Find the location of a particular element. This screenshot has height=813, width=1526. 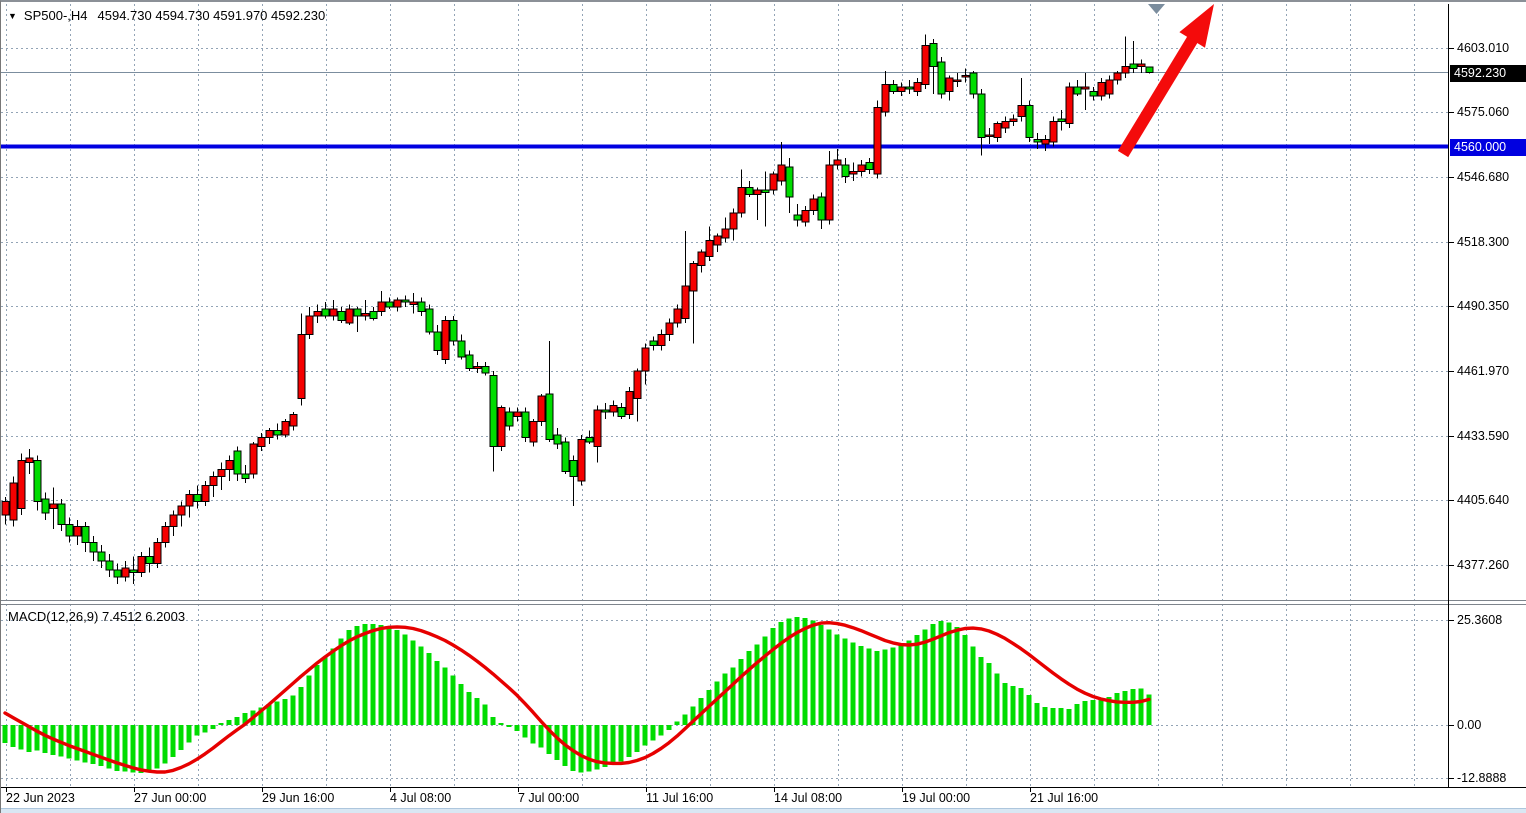

time-axis-label: 27 Jun 00:00 is located at coordinates (170, 798).